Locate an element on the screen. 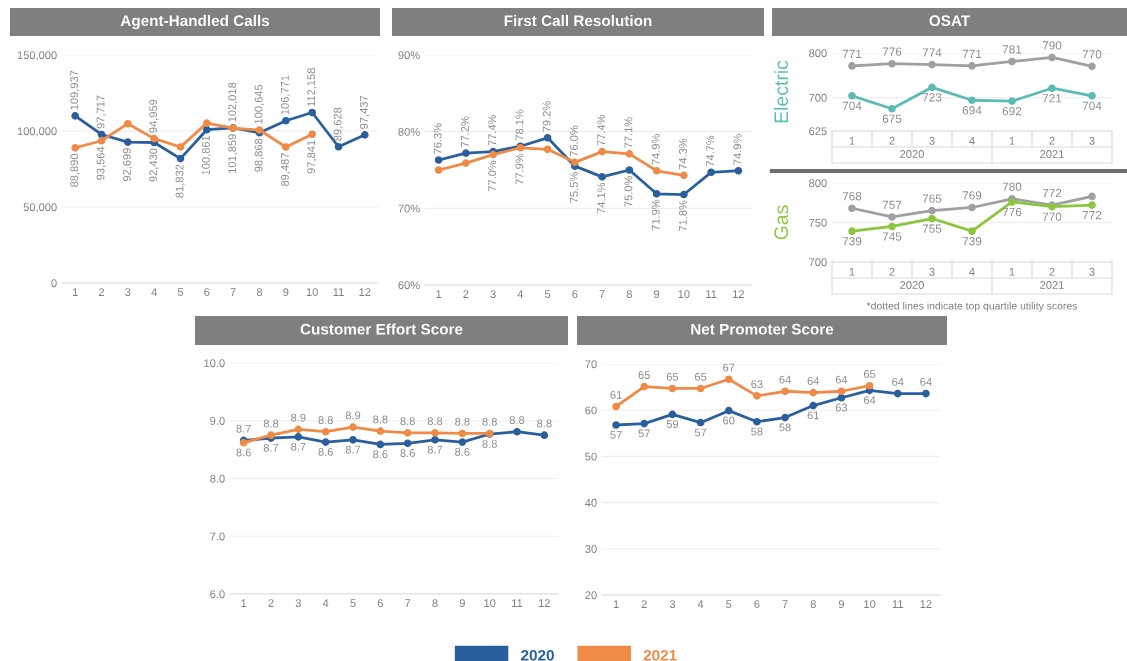  y-tick-label: 80% is located at coordinates (409, 131).